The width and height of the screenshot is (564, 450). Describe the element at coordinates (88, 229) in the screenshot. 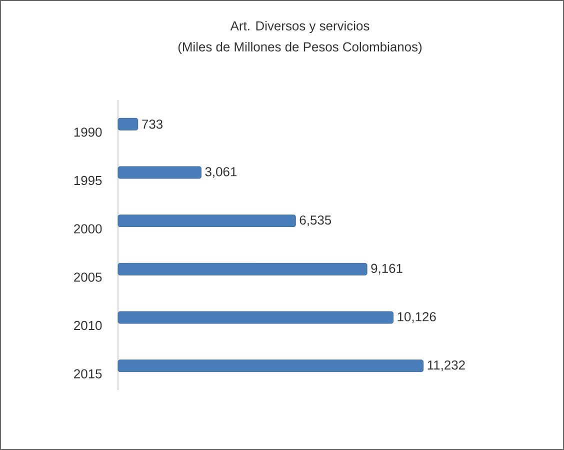

I see `y-tick-label: 2000` at that location.